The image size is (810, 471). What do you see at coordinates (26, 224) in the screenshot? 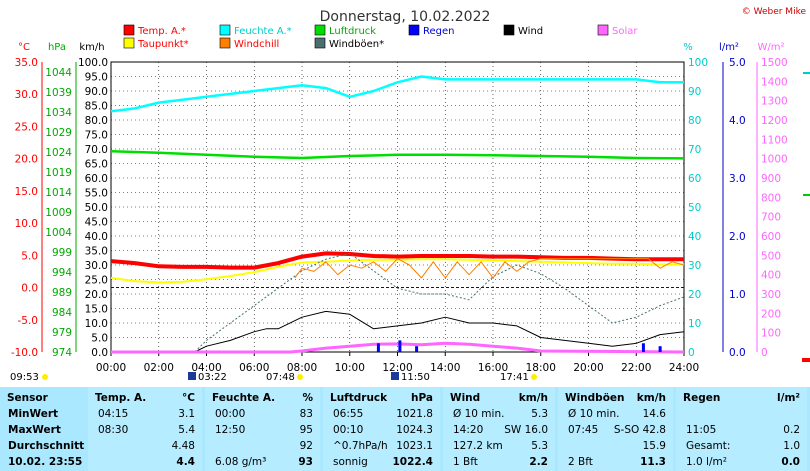
I see `temp-tick-label: 10.0` at bounding box center [26, 224].